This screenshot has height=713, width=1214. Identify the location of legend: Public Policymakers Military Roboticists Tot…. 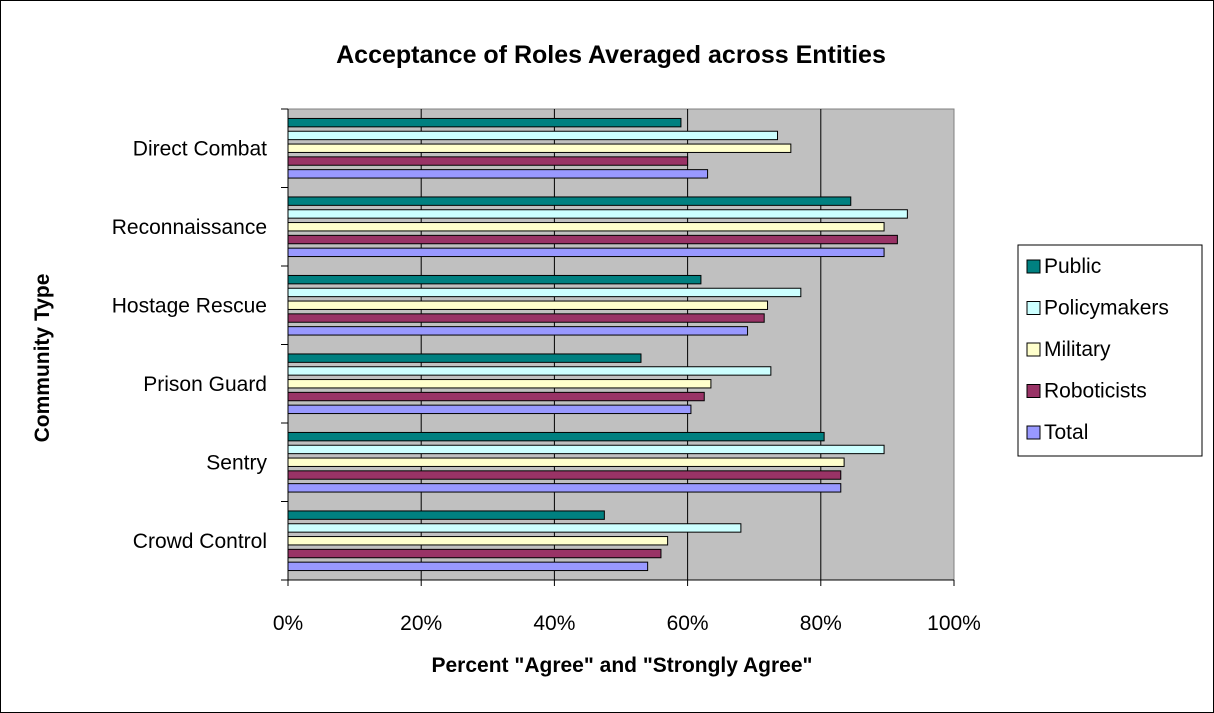
(1110, 350).